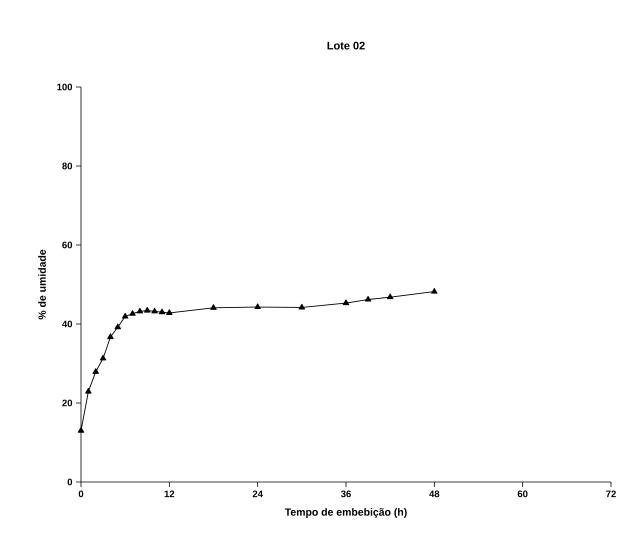 The width and height of the screenshot is (627, 546). I want to click on y-tick-label: 20, so click(67, 403).